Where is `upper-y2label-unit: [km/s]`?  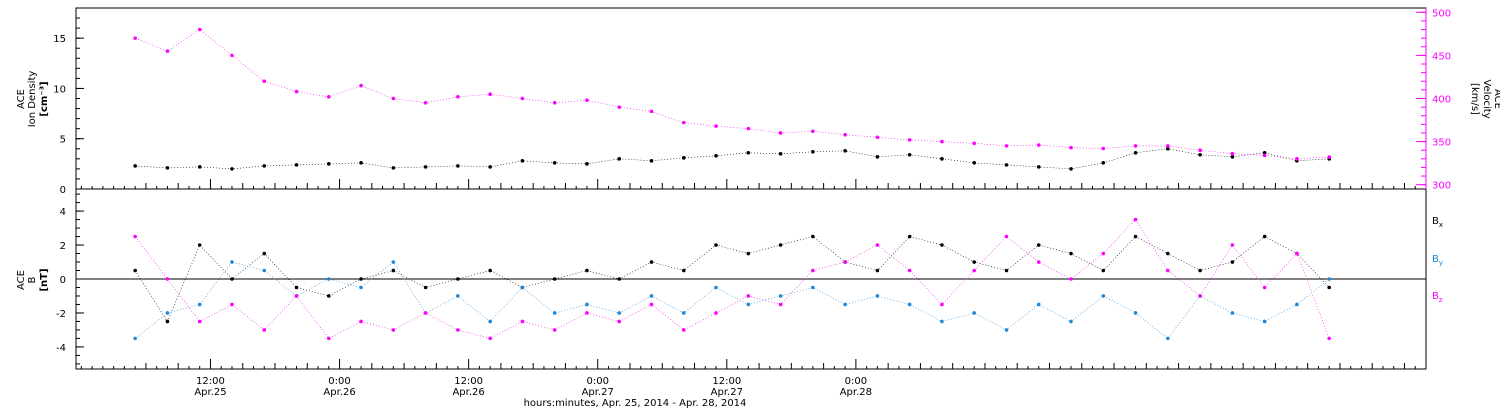 upper-y2label-unit: [km/s] is located at coordinates (1474, 99).